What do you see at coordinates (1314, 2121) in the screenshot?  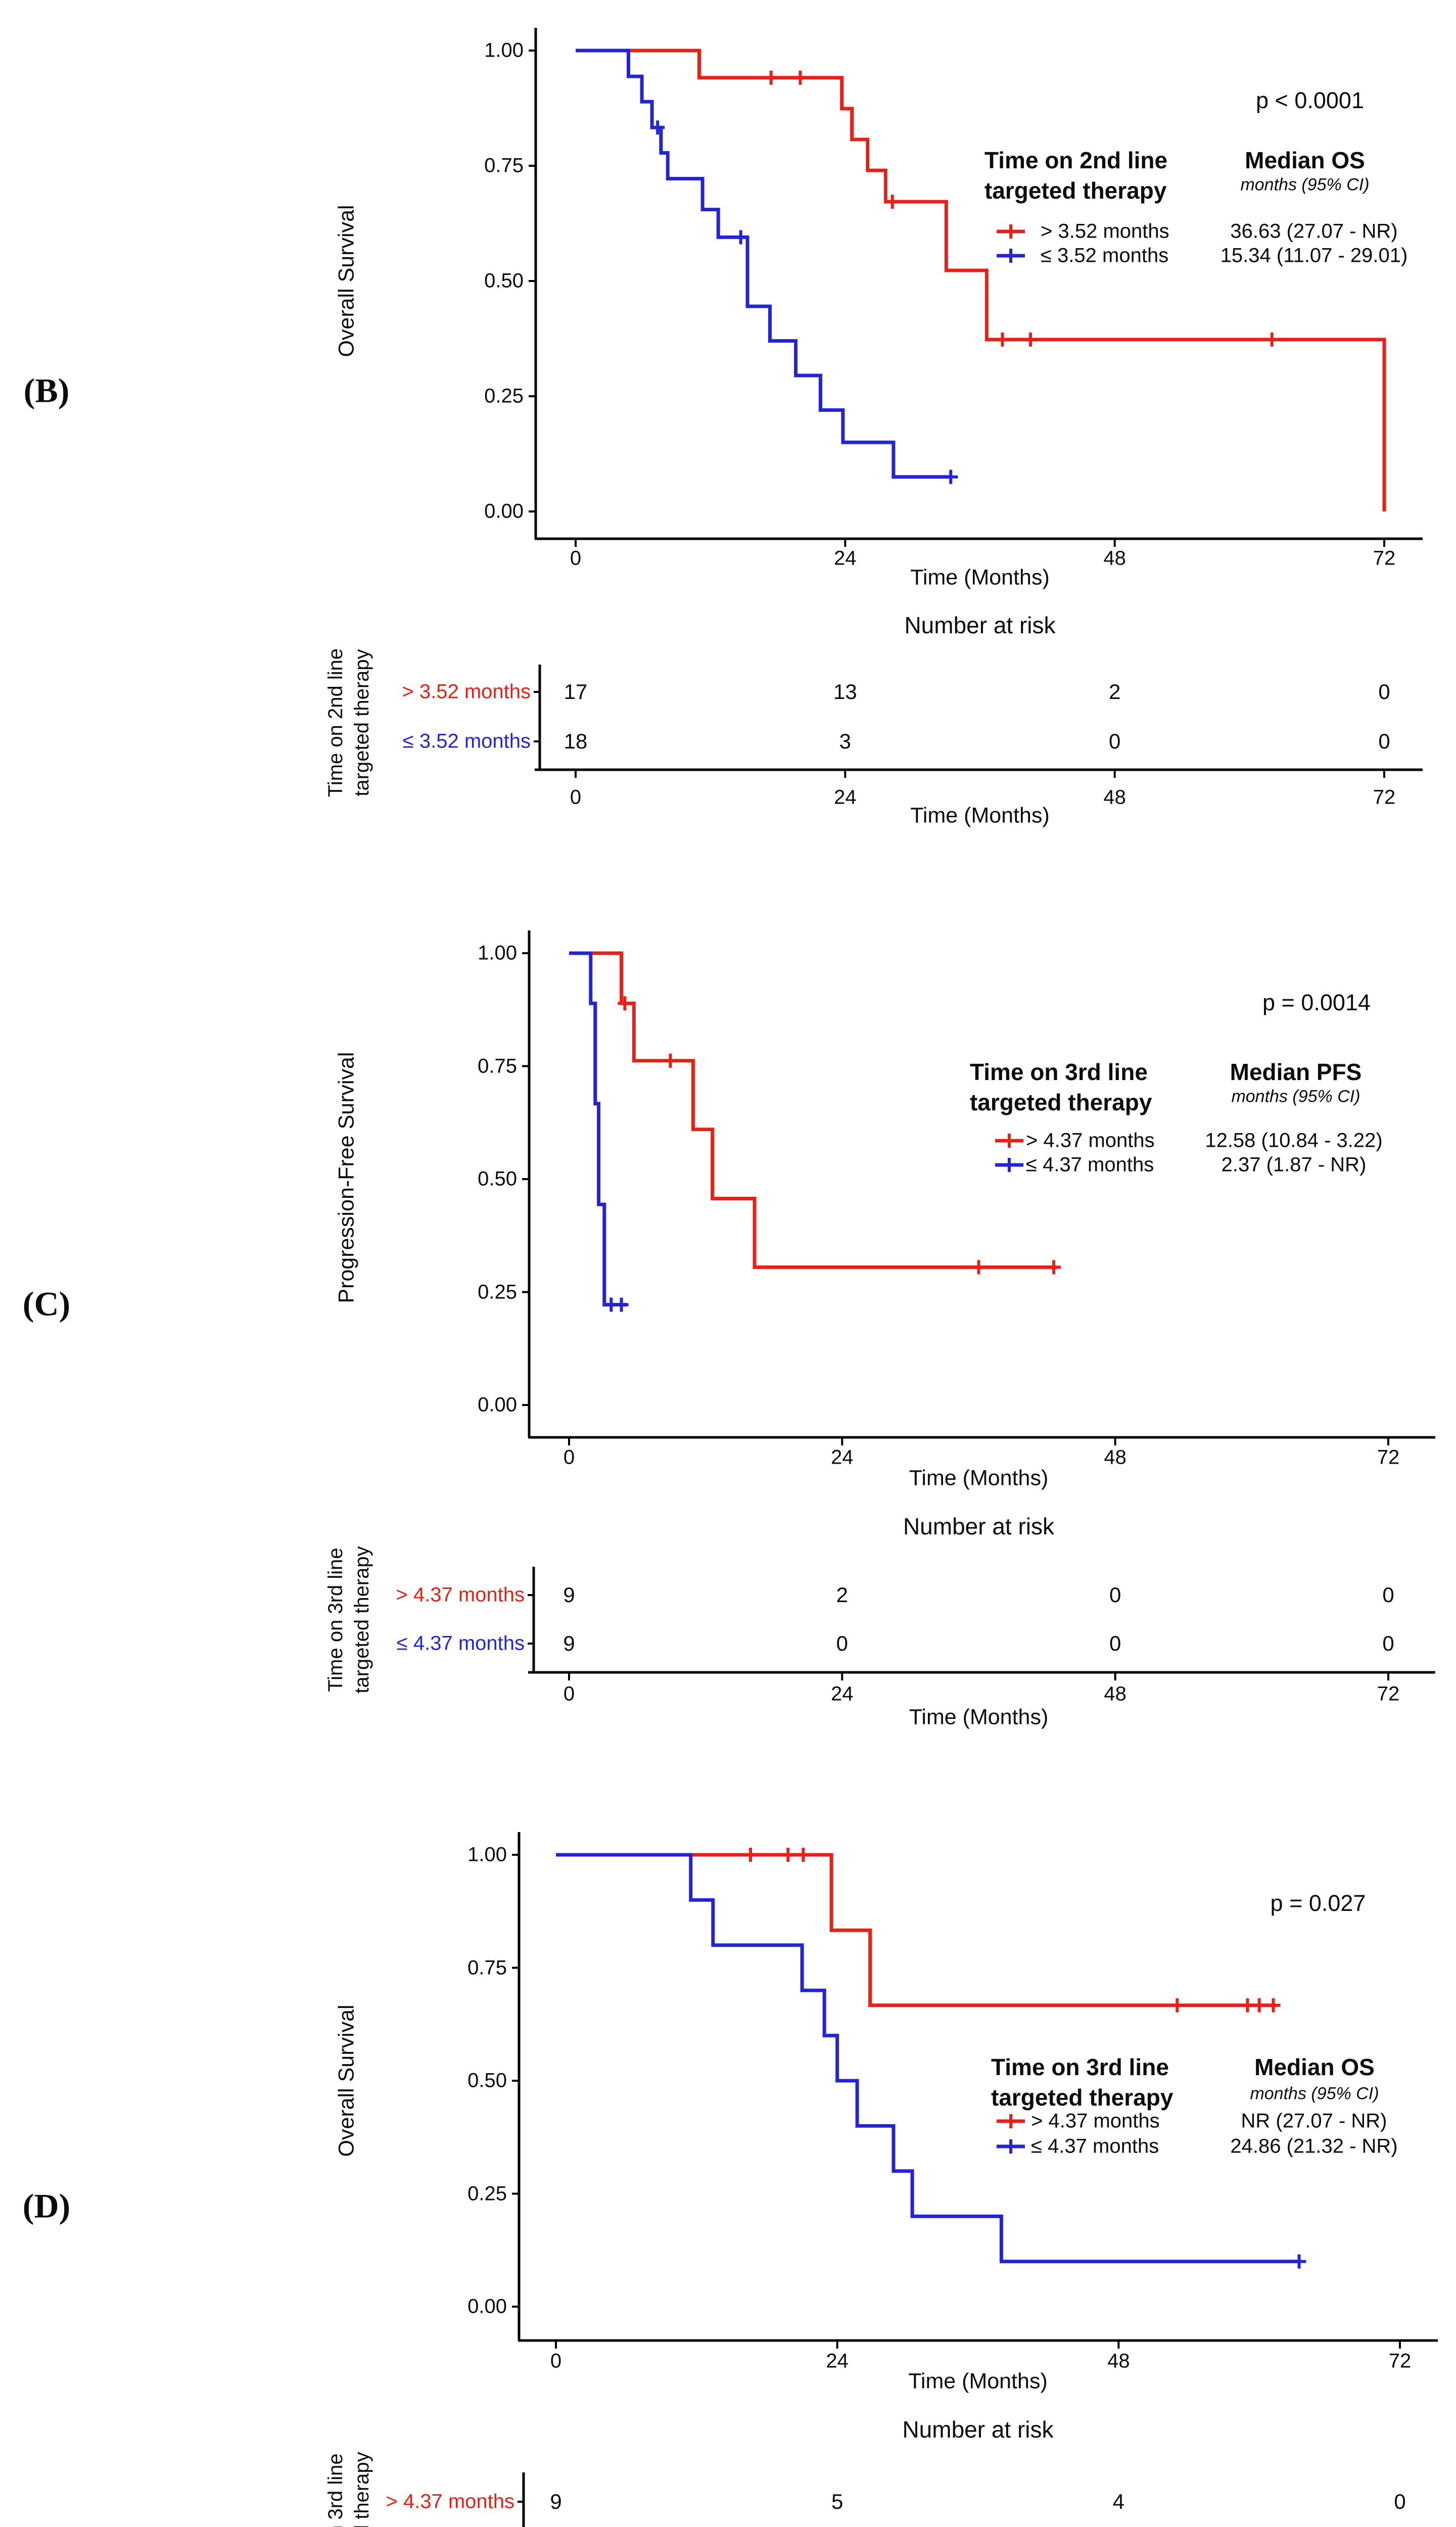 I see `legend-item-value: NR (27.07 - NR)` at bounding box center [1314, 2121].